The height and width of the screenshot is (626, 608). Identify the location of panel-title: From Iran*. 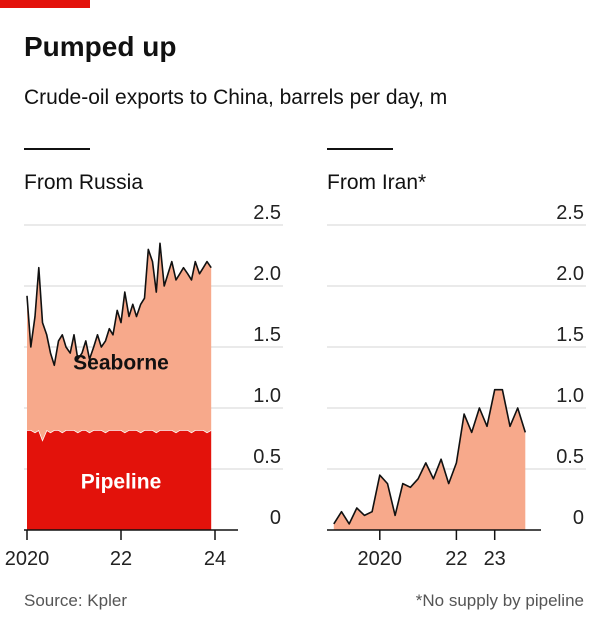
(376, 182).